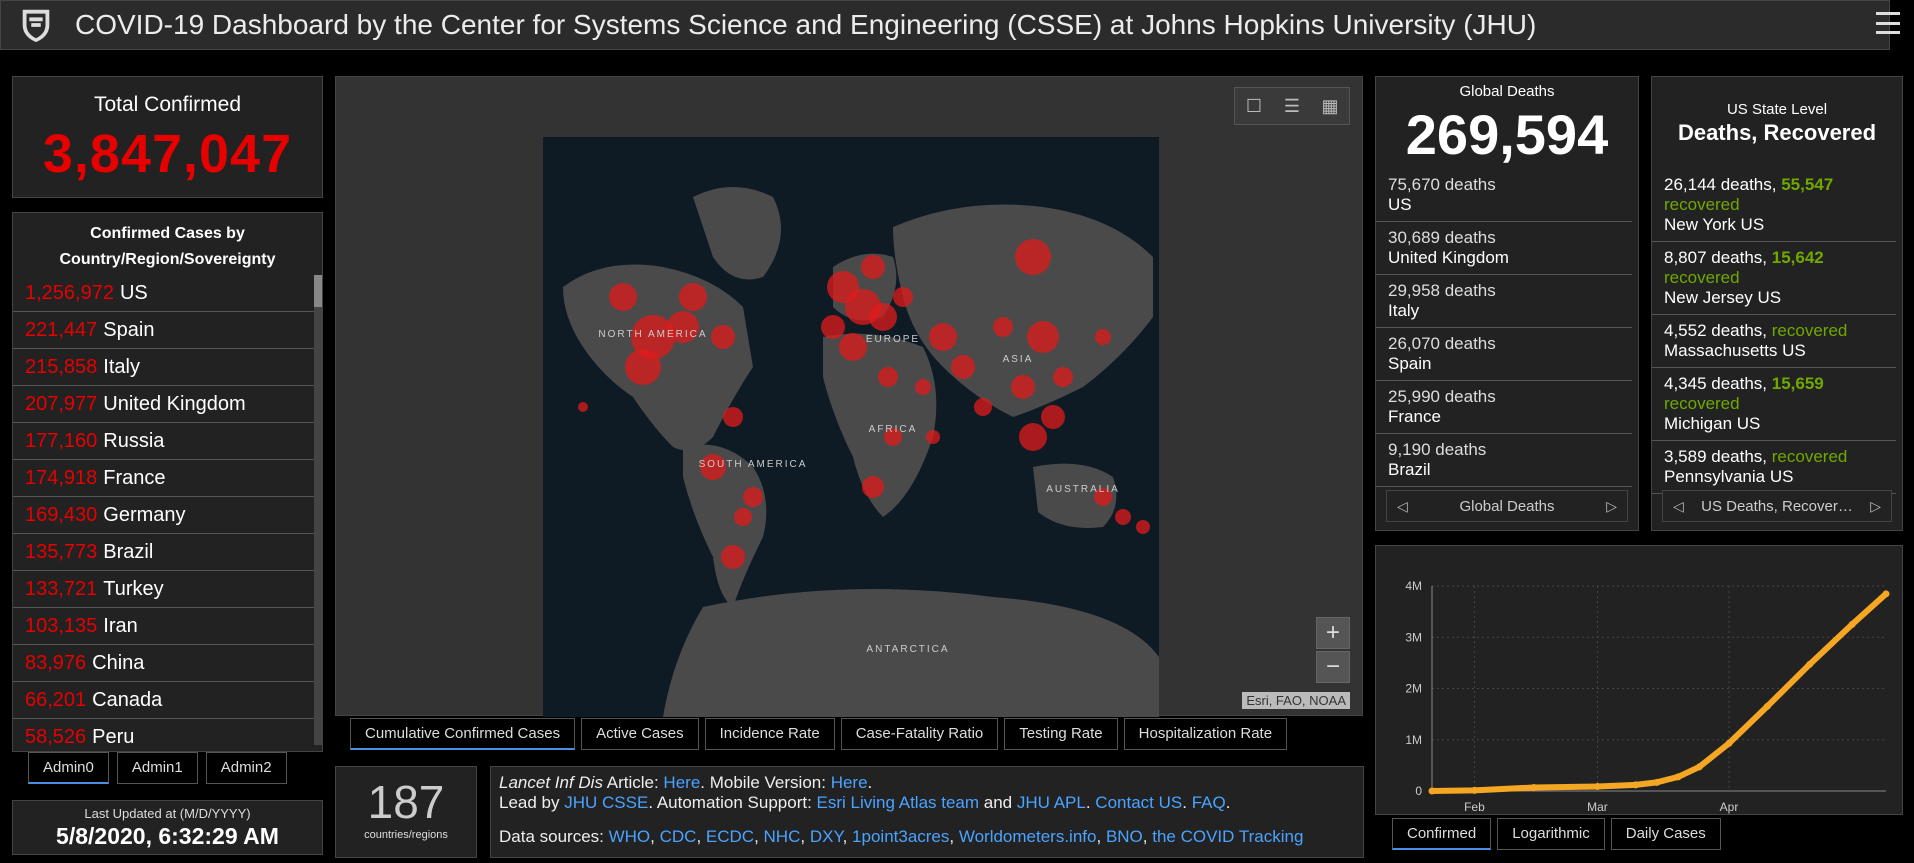 The image size is (1914, 863). I want to click on death-place: Spain, so click(1410, 363).